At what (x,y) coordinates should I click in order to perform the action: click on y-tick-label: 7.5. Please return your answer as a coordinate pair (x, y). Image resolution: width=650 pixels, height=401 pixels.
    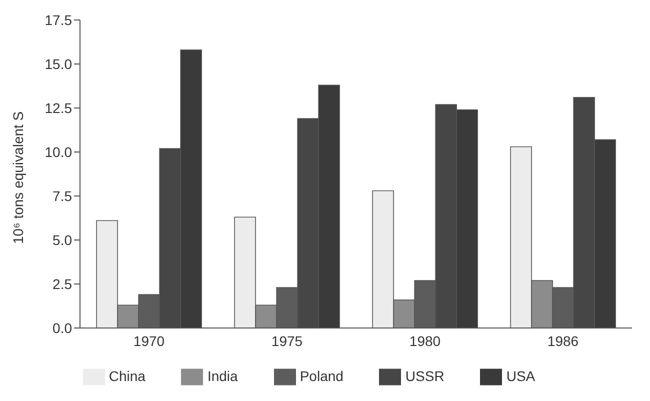
    Looking at the image, I should click on (62, 196).